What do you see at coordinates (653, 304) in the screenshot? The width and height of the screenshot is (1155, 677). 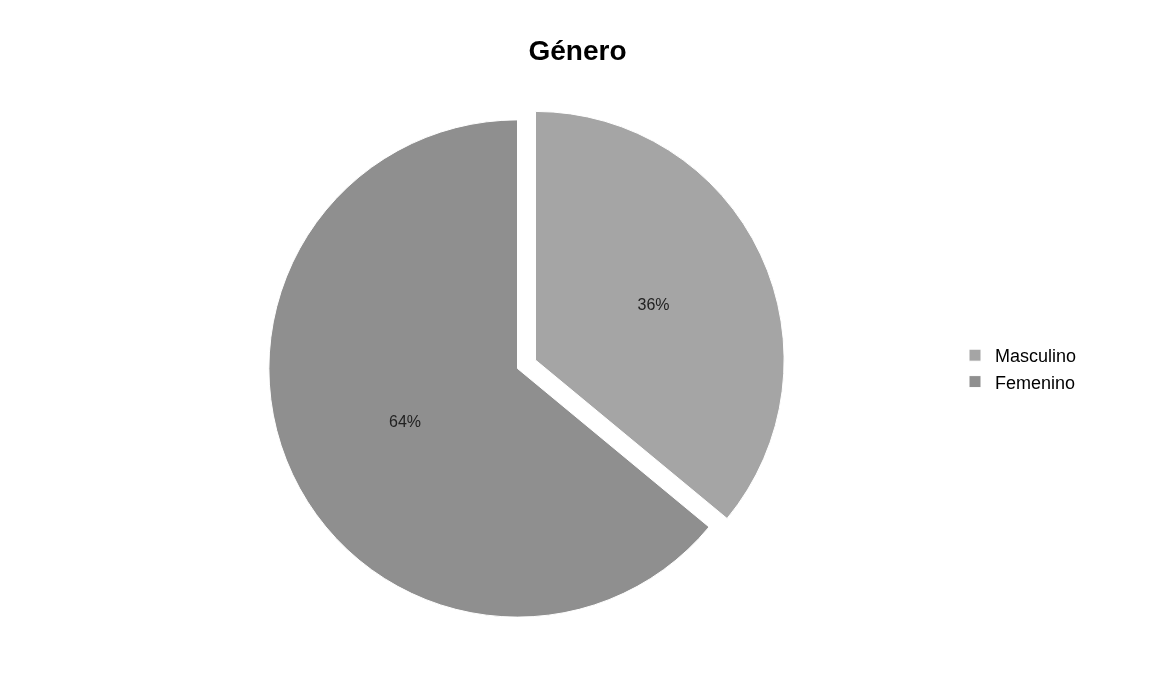 I see `data-label: 36%` at bounding box center [653, 304].